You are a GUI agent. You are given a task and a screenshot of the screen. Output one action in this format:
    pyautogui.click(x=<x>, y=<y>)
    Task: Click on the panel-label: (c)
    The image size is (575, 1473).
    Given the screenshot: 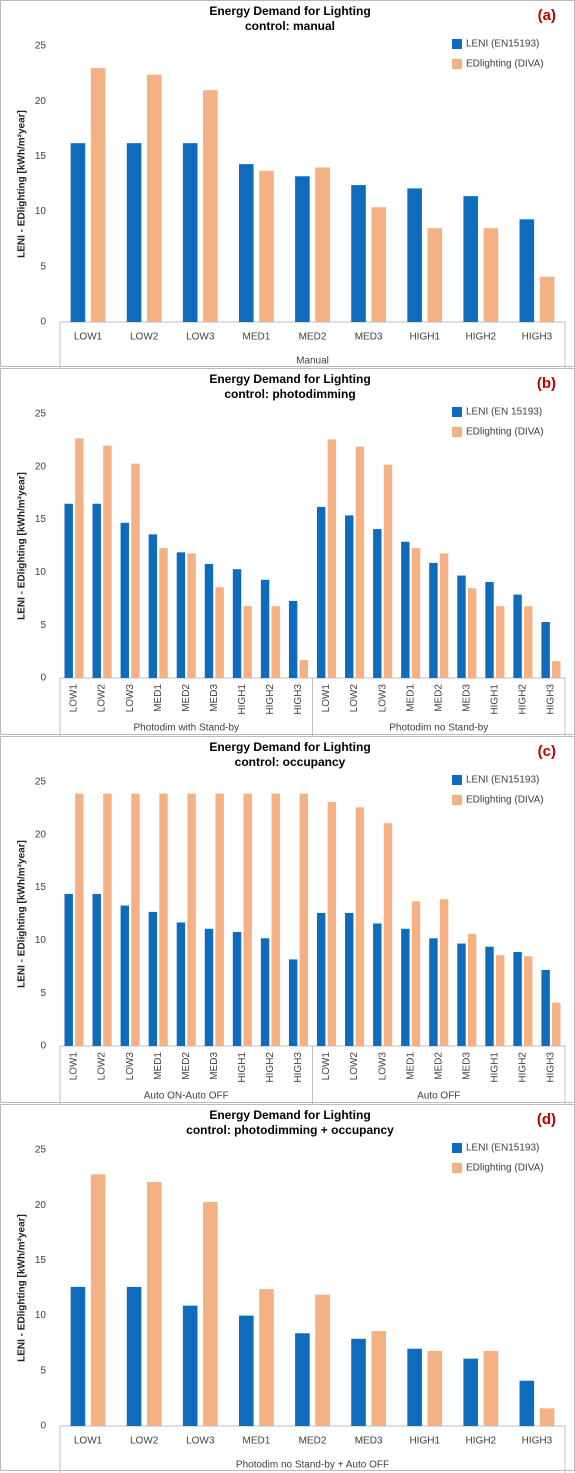 What is the action you would take?
    pyautogui.click(x=547, y=751)
    